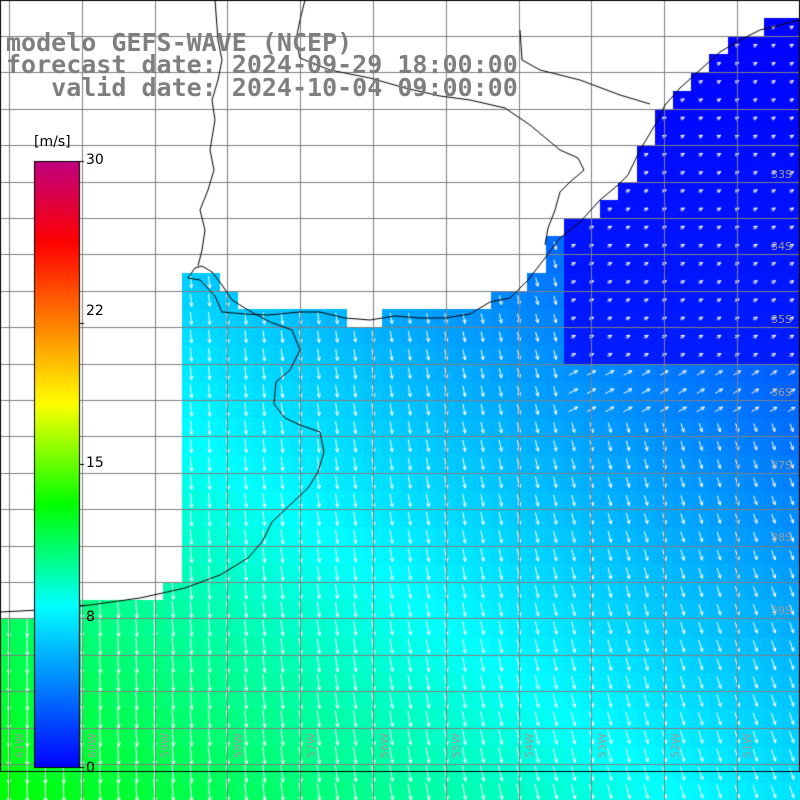 This screenshot has height=800, width=800. What do you see at coordinates (90, 617) in the screenshot?
I see `colorbar-tick-8: 8` at bounding box center [90, 617].